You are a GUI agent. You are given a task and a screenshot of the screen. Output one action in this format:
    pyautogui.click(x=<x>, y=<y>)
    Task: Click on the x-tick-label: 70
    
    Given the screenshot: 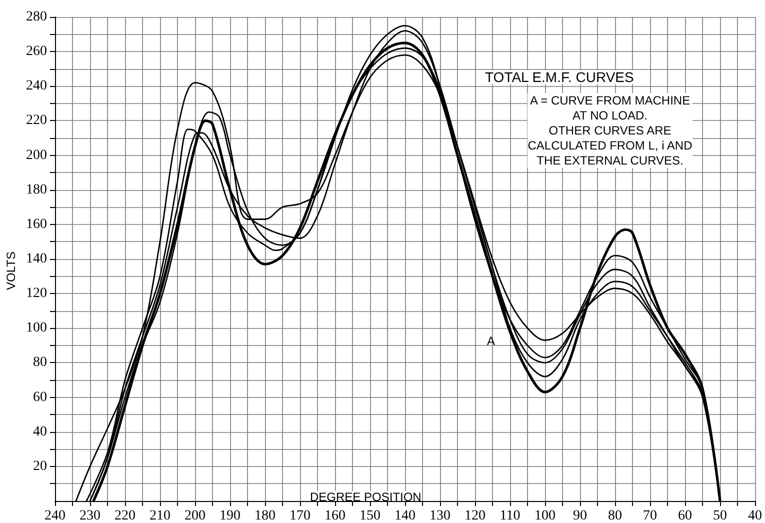 What is the action you would take?
    pyautogui.click(x=650, y=515)
    